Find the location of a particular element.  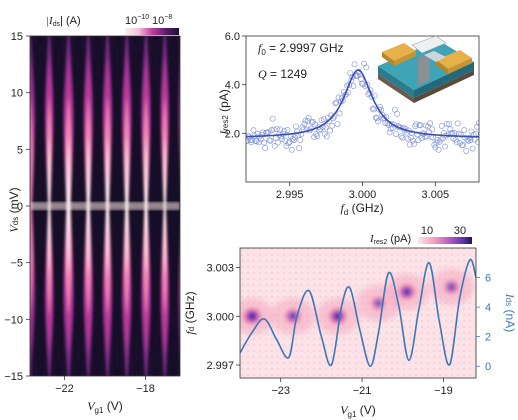

y-tick-label: 0 is located at coordinates (20, 207).